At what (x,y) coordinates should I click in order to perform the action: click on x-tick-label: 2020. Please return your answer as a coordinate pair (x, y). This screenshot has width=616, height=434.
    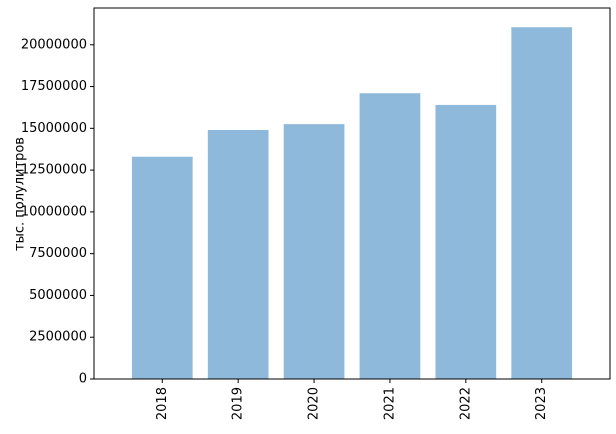
    Looking at the image, I should click on (314, 403).